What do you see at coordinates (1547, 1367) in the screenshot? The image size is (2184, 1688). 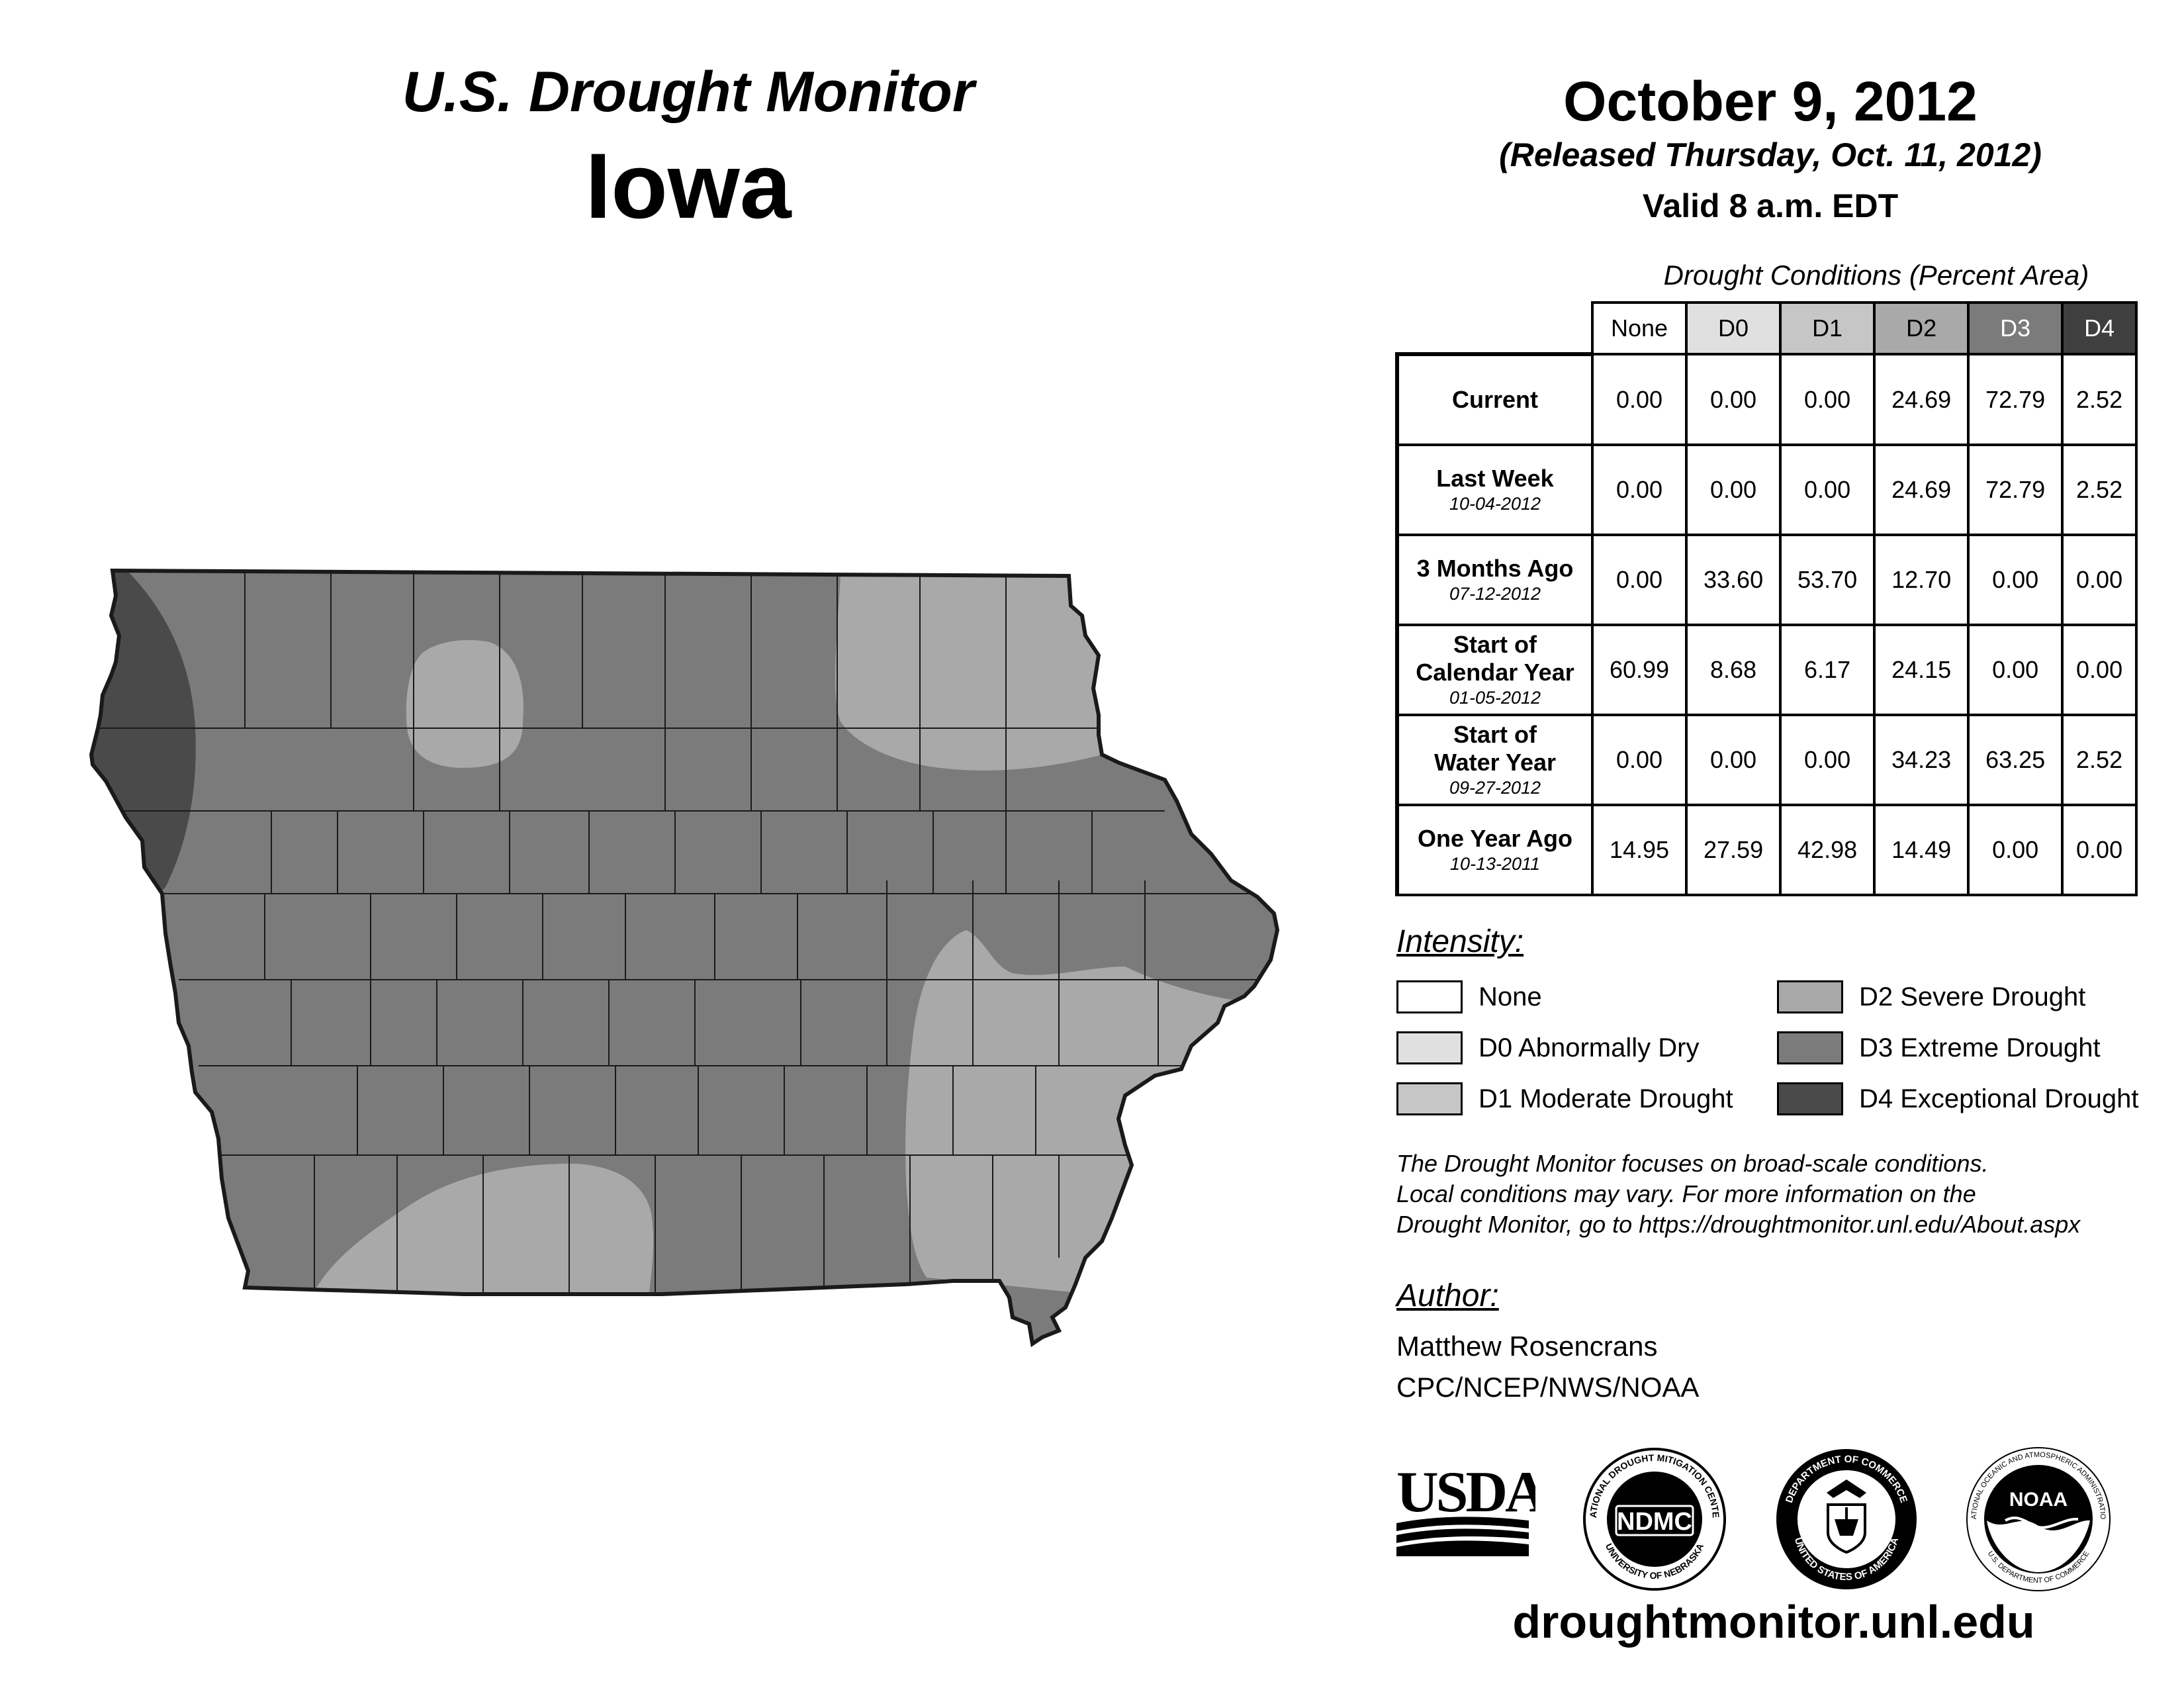 I see `author-info: Matthew Rosencrans CPC/NCEP/NWS/NOAA` at bounding box center [1547, 1367].